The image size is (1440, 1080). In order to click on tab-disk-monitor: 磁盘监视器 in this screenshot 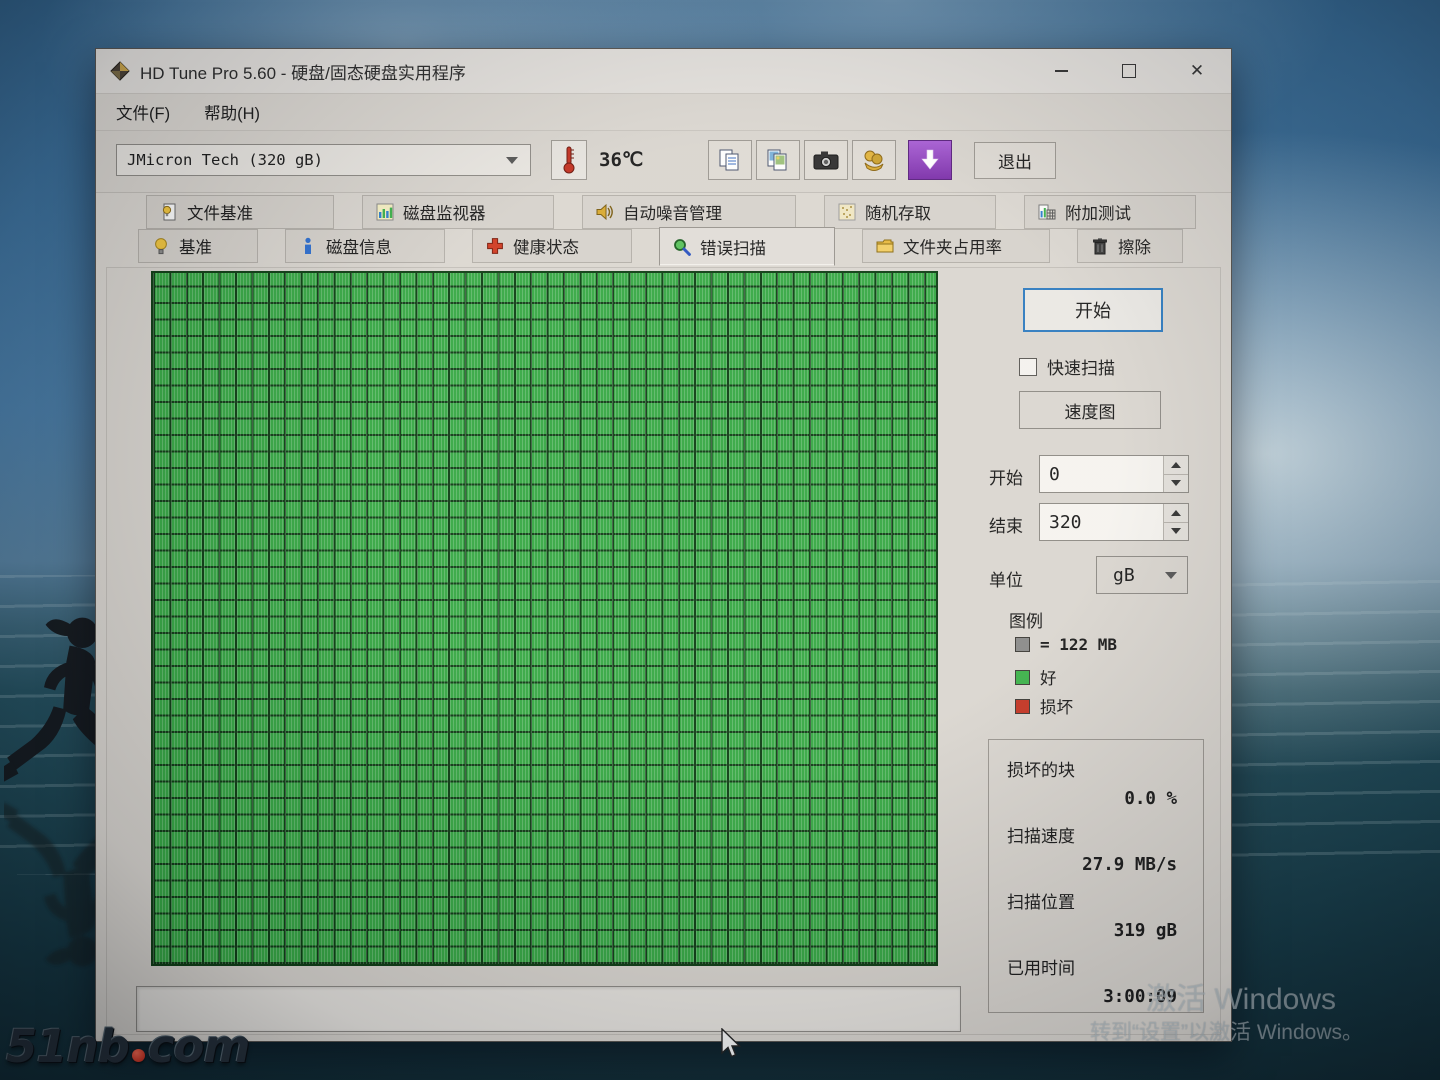, I will do `click(458, 212)`.